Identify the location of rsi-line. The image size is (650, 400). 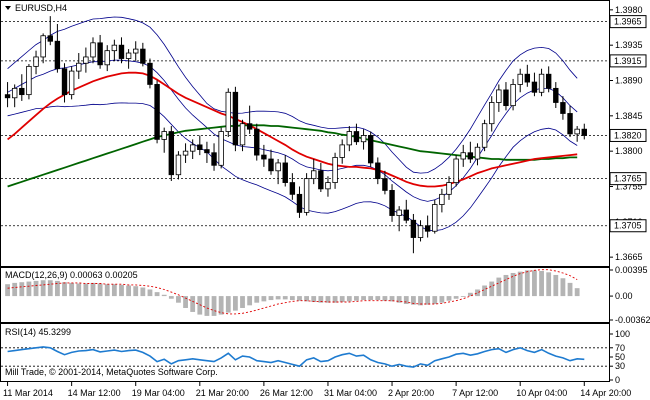
(296, 357).